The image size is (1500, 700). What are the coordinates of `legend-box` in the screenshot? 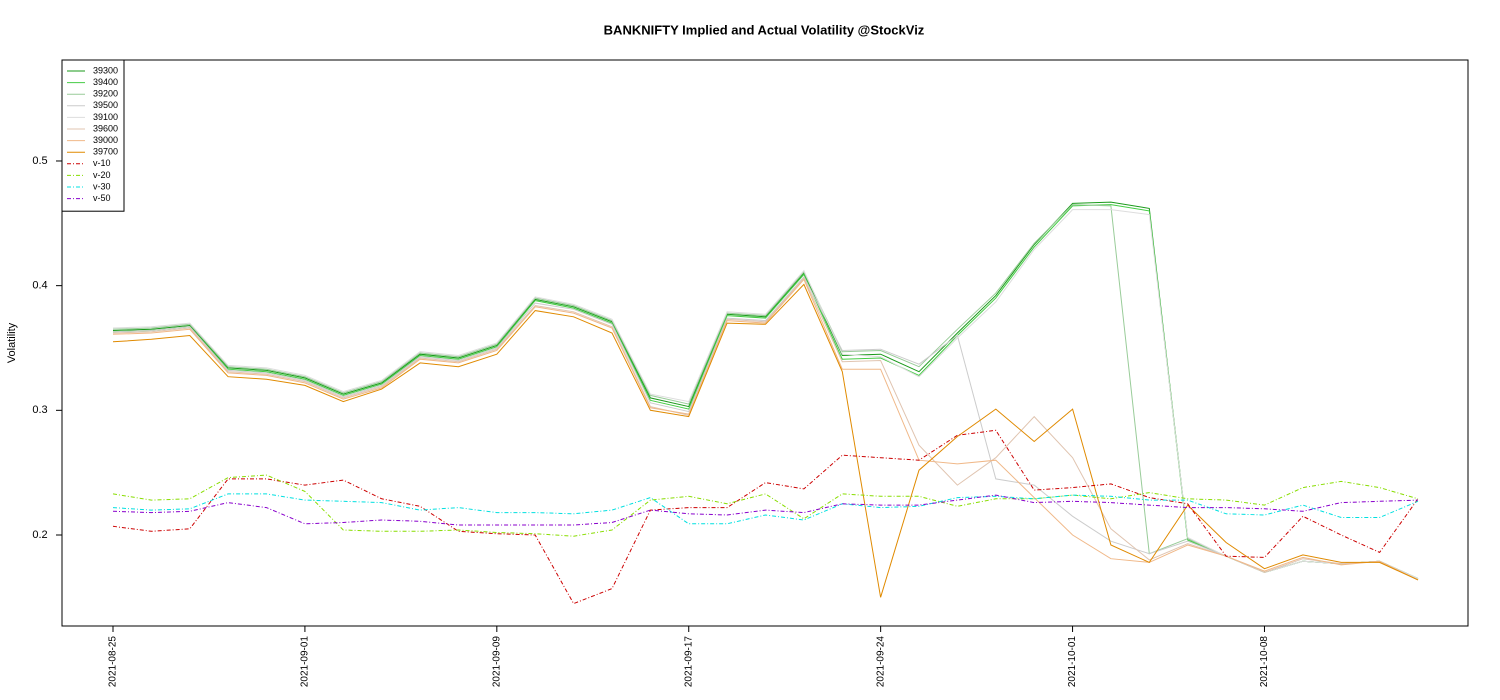 It's located at (93, 135).